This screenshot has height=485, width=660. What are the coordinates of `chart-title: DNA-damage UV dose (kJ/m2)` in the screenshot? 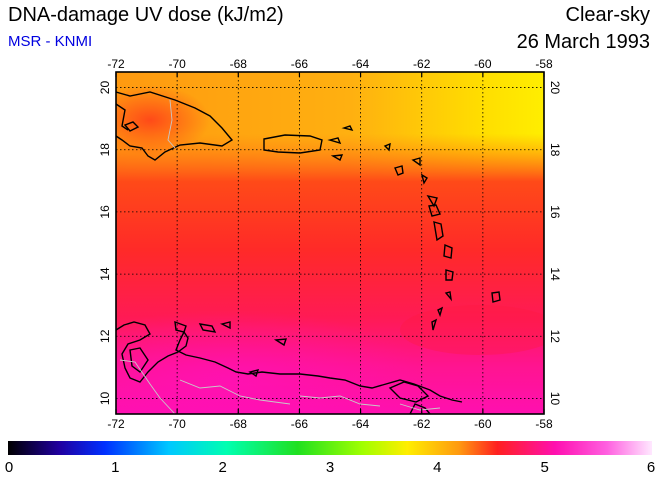 It's located at (146, 15).